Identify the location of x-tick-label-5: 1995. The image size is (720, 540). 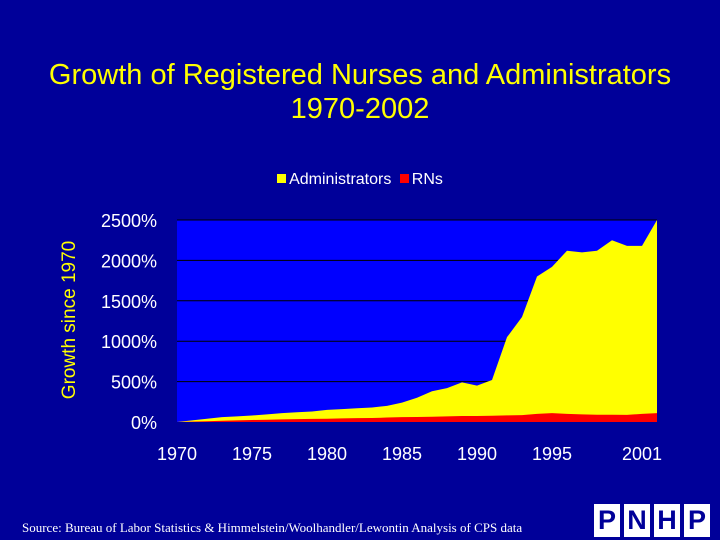
(552, 454).